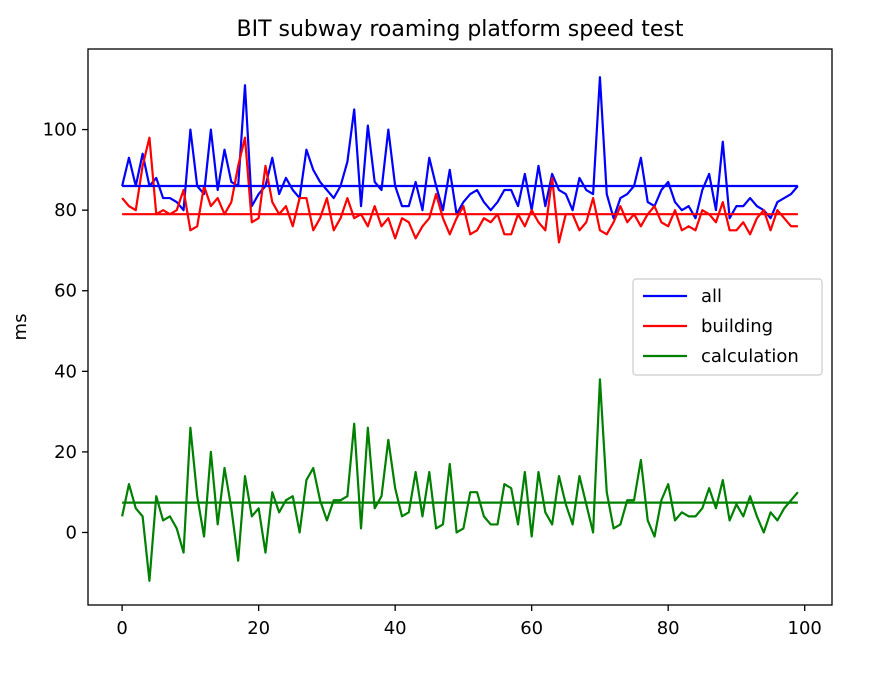  Describe the element at coordinates (469, 622) in the screenshot. I see `x-axis: 0 20 40 60 80 100` at that location.